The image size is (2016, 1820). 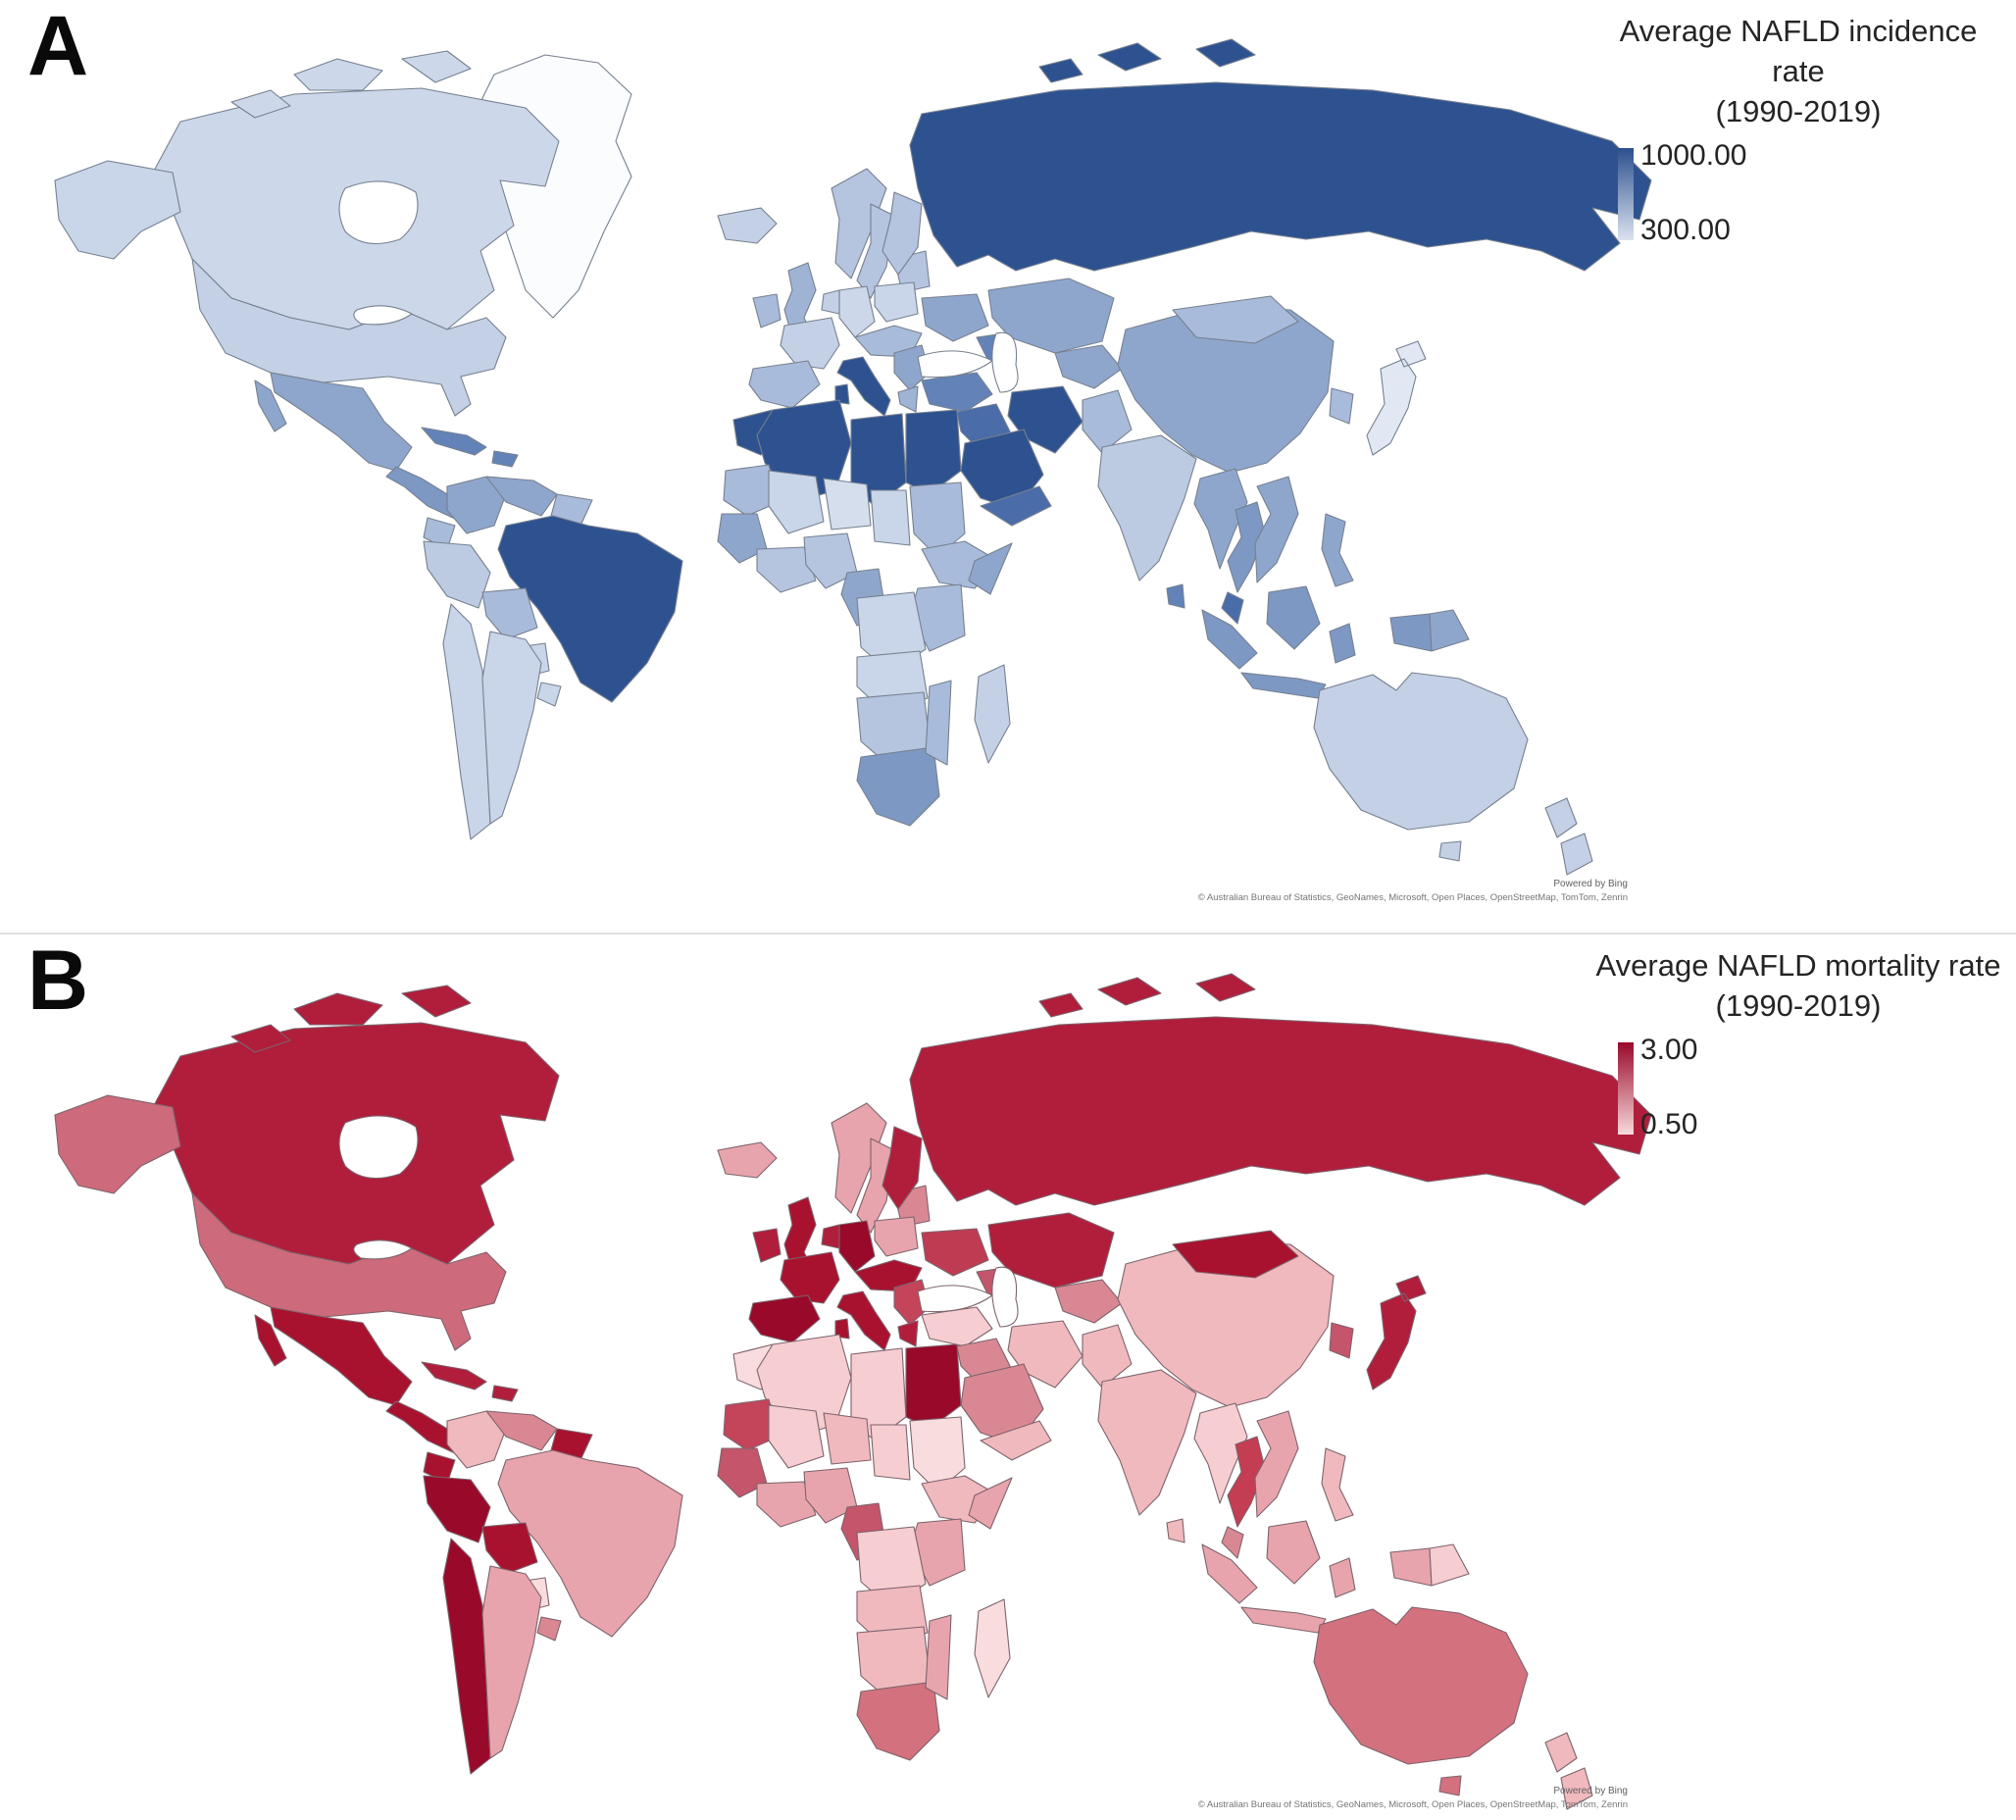 I want to click on region-argentina: Argentina, so click(x=511, y=728).